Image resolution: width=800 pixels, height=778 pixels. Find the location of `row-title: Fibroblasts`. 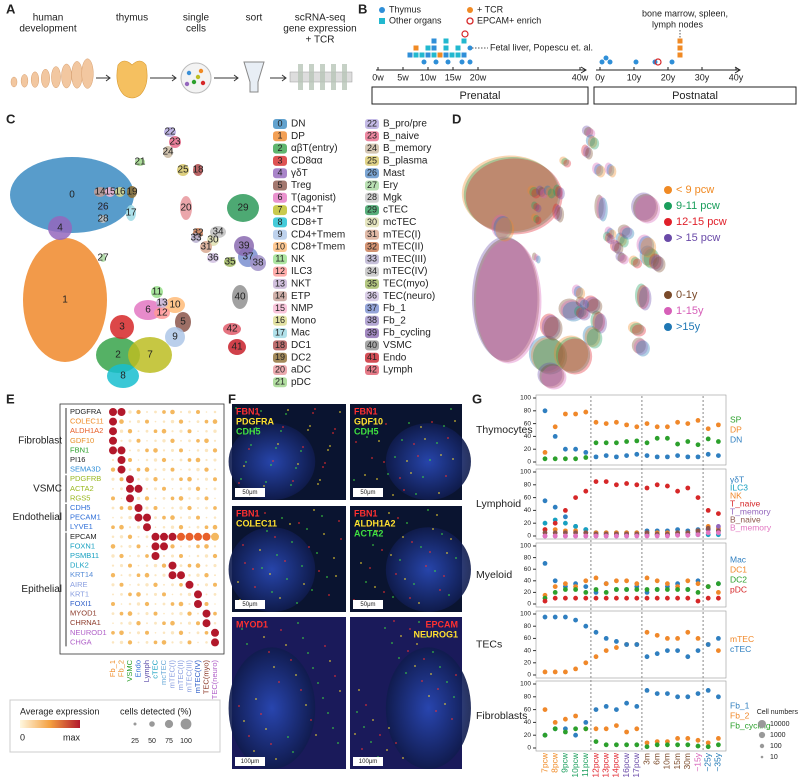

row-title: Fibroblasts is located at coordinates (501, 716).